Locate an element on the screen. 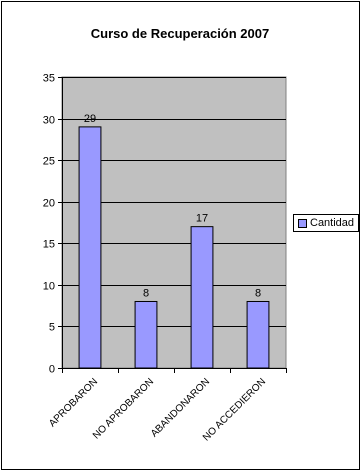 This screenshot has width=363, height=473. legend-swatch is located at coordinates (302, 223).